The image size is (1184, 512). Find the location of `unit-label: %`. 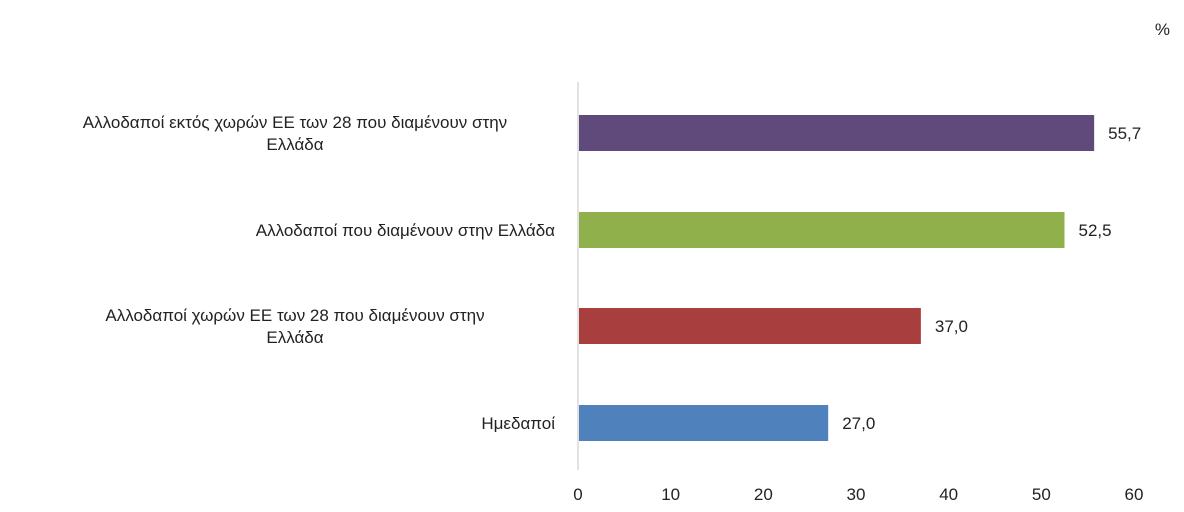

unit-label: % is located at coordinates (1162, 29).